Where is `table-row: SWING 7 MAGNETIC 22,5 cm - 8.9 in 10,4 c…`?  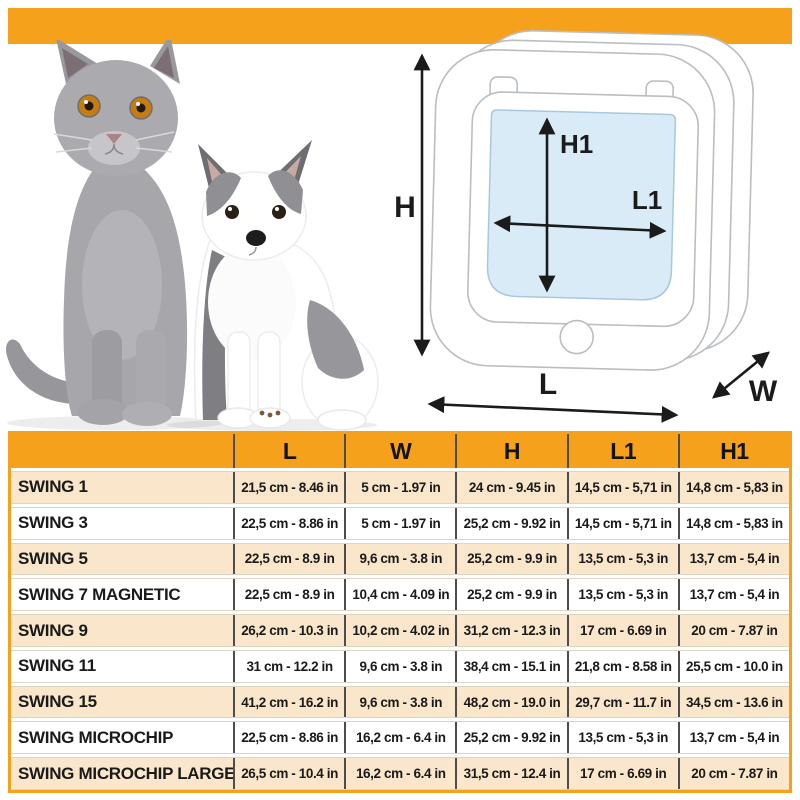 table-row: SWING 7 MAGNETIC 22,5 cm - 8.9 in 10,4 c… is located at coordinates (400, 595).